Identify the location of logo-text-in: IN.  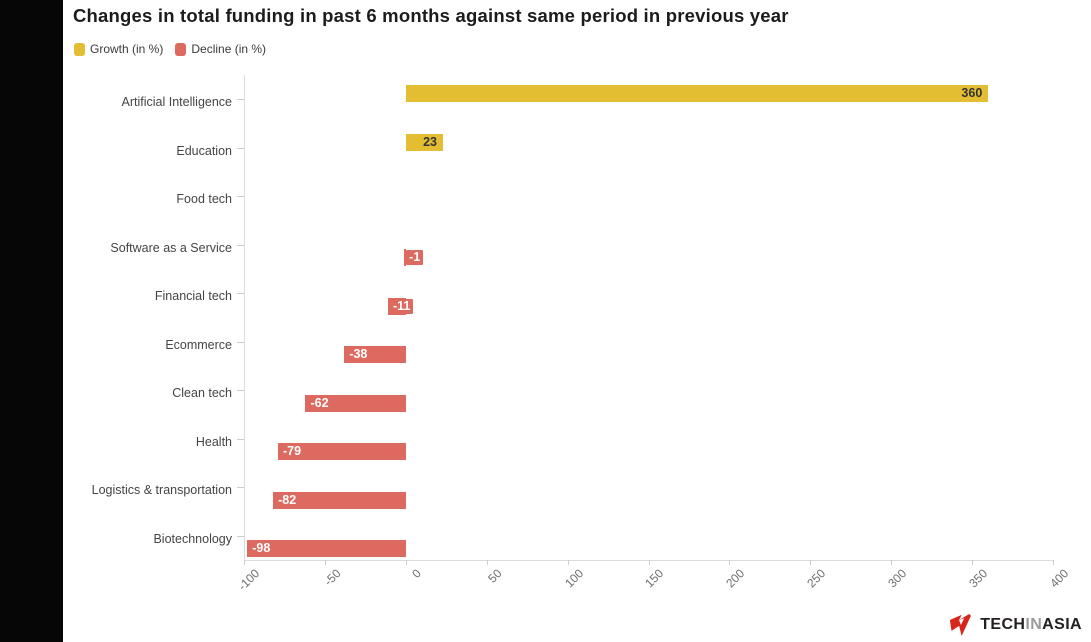
(1034, 624).